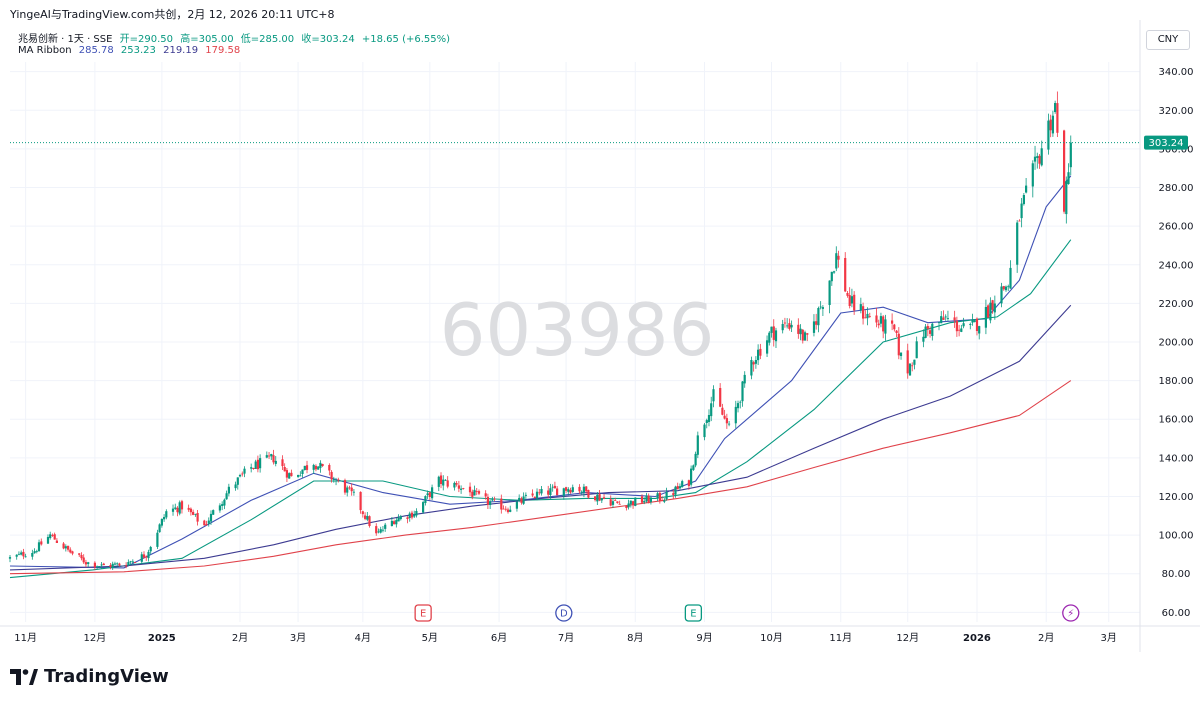  What do you see at coordinates (423, 613) in the screenshot?
I see `event-marker-1: E` at bounding box center [423, 613].